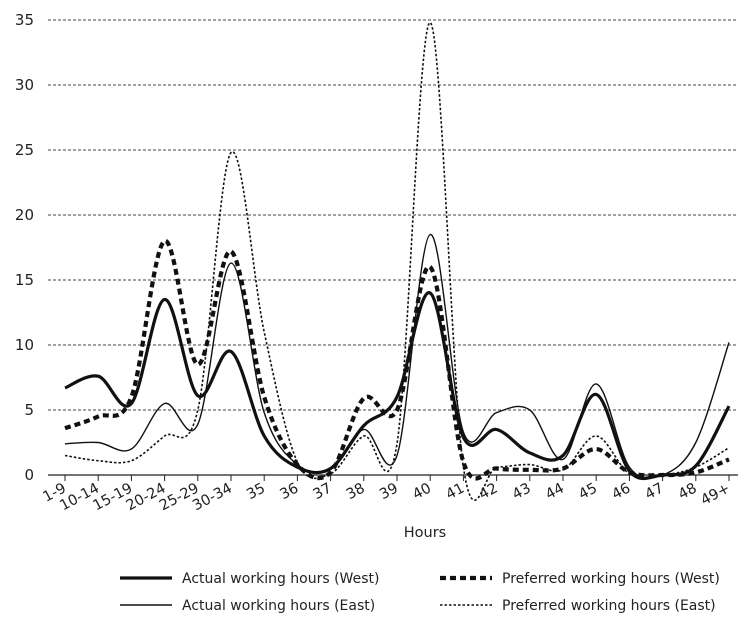 The image size is (752, 621). Describe the element at coordinates (422, 491) in the screenshot. I see `x-tick-label: 40` at that location.